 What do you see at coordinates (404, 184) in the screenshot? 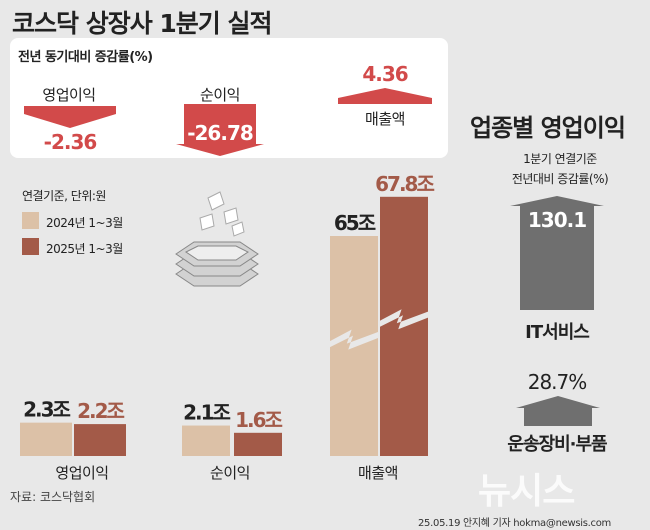
I see `bar-label-2-1: 67.8조` at bounding box center [404, 184].